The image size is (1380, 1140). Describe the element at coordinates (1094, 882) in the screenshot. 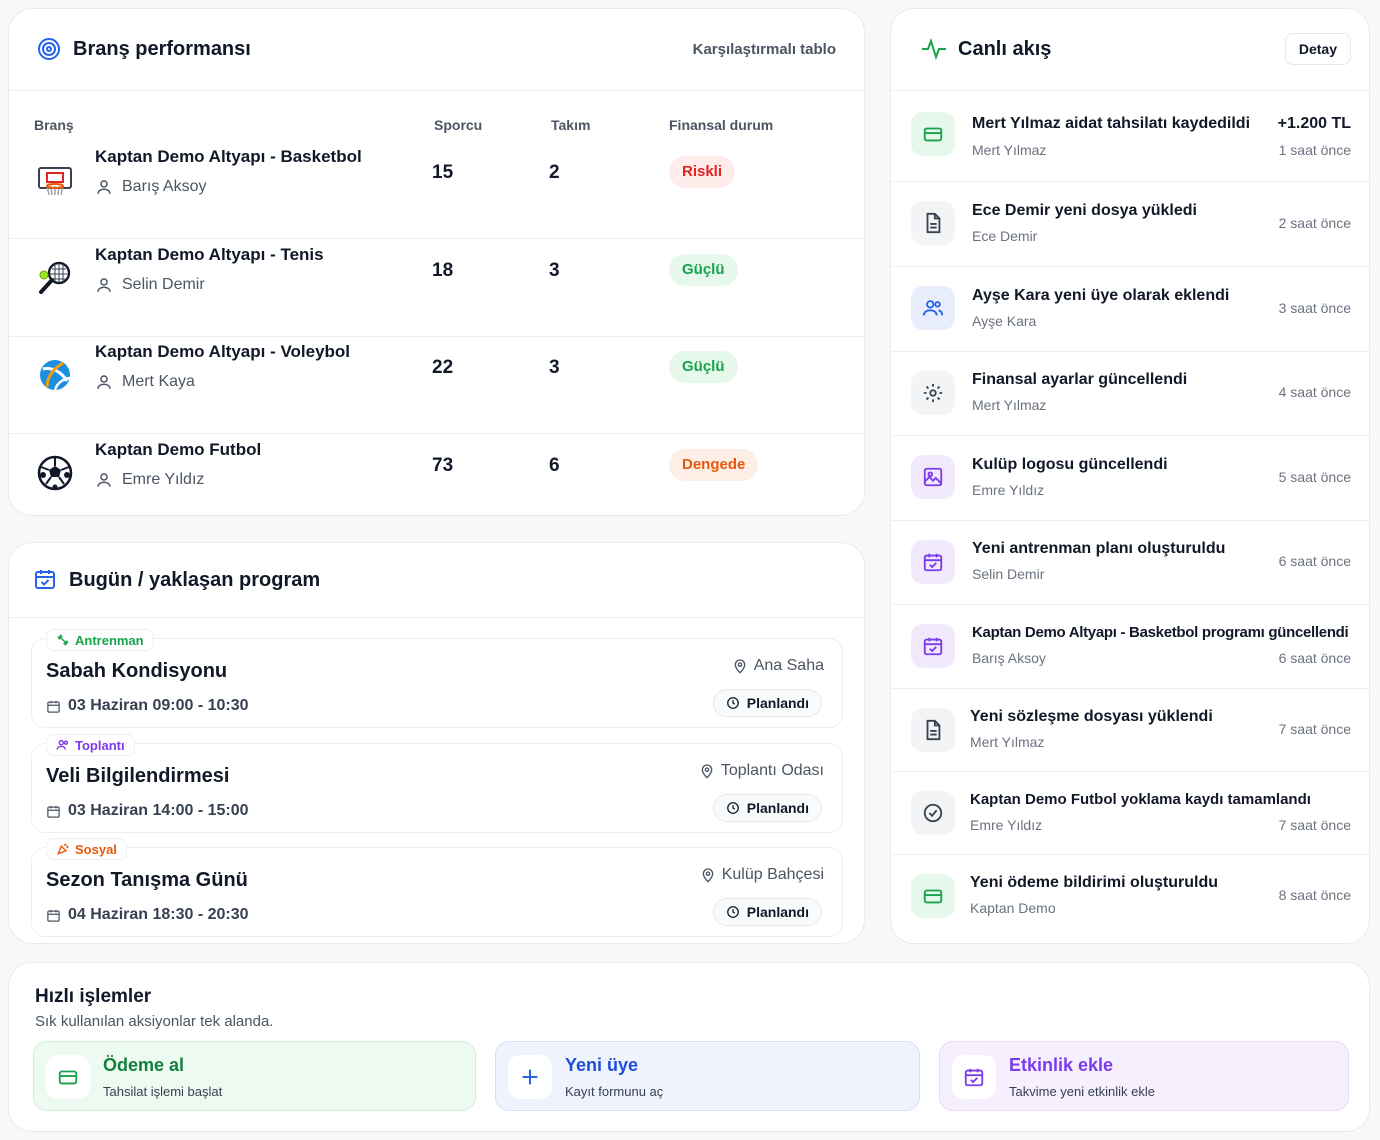

I see `feed-item-title: Yeni ödeme bildirimi oluşturuldu` at that location.